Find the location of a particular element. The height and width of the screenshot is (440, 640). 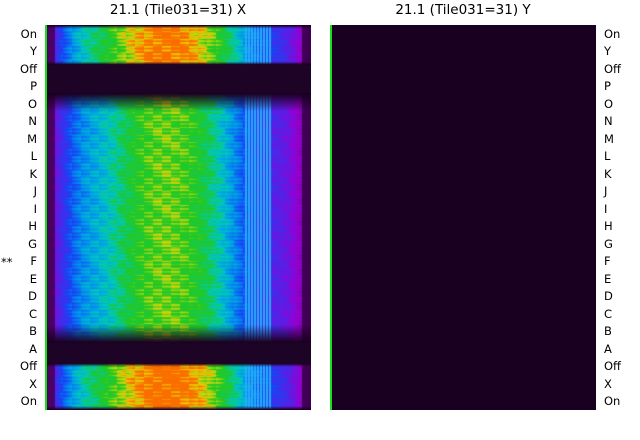

heatmap-band-bottom-x is located at coordinates (178, 386).